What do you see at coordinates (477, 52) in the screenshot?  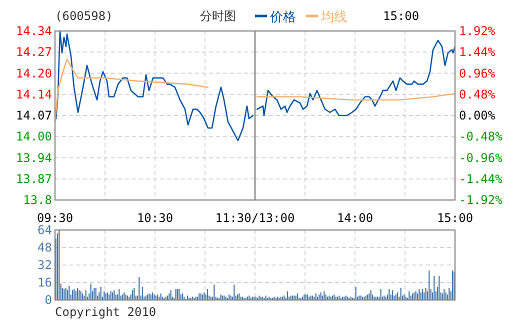 I see `y2-tick-label: 1.44%` at bounding box center [477, 52].